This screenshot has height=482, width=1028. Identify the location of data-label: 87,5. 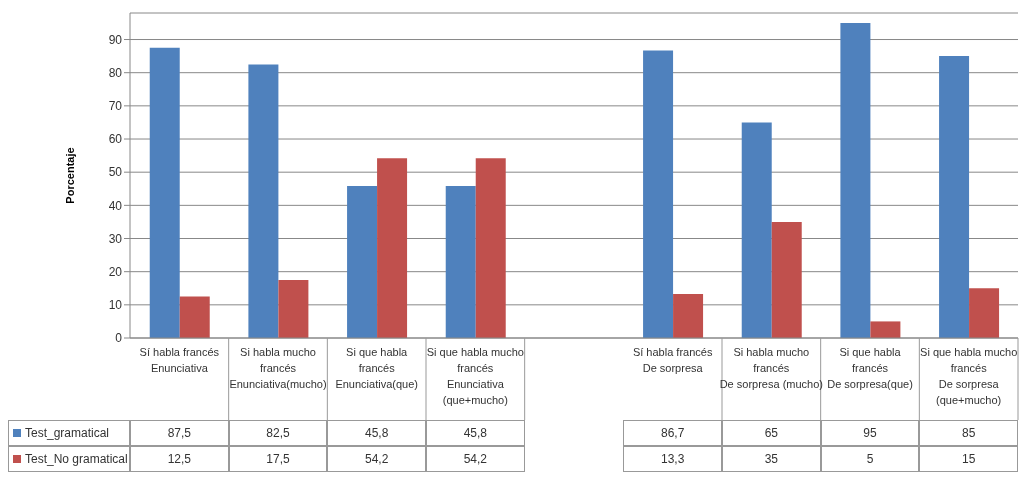
(179, 433).